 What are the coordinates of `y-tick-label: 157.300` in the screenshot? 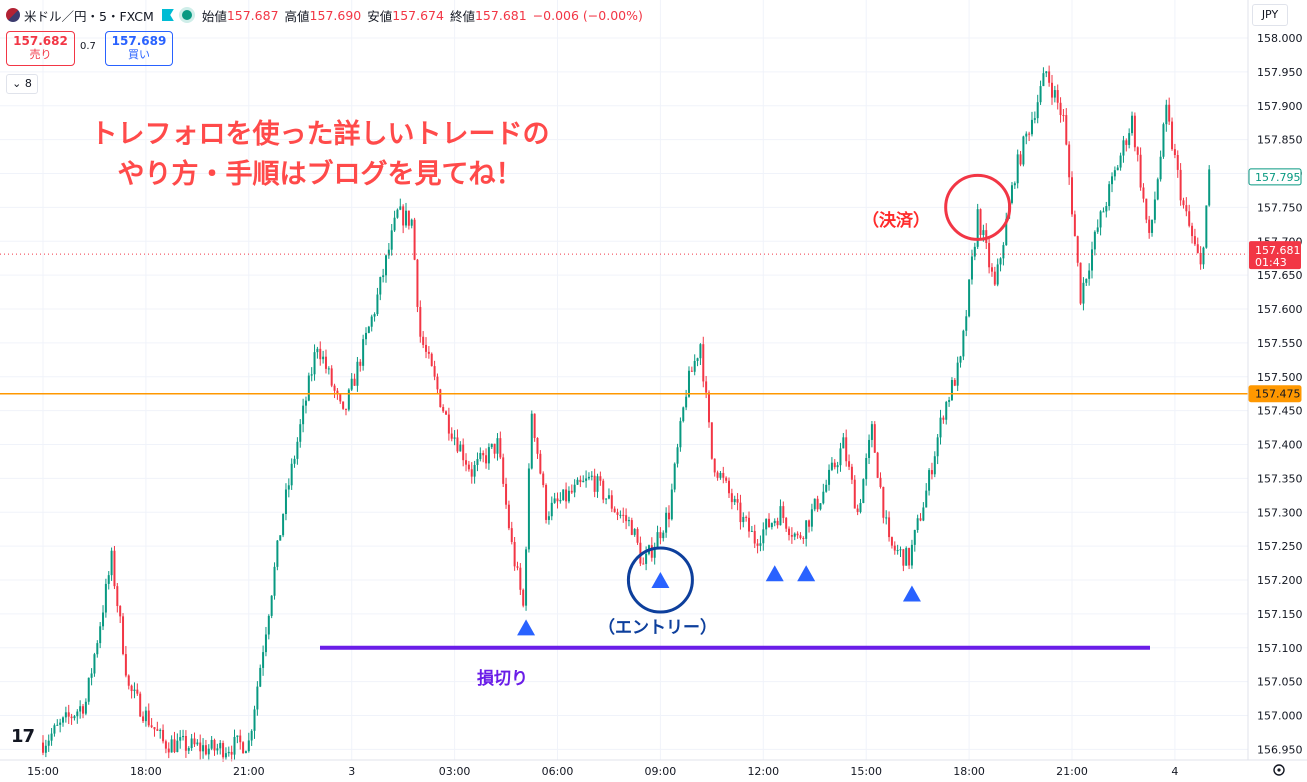 It's located at (1280, 512).